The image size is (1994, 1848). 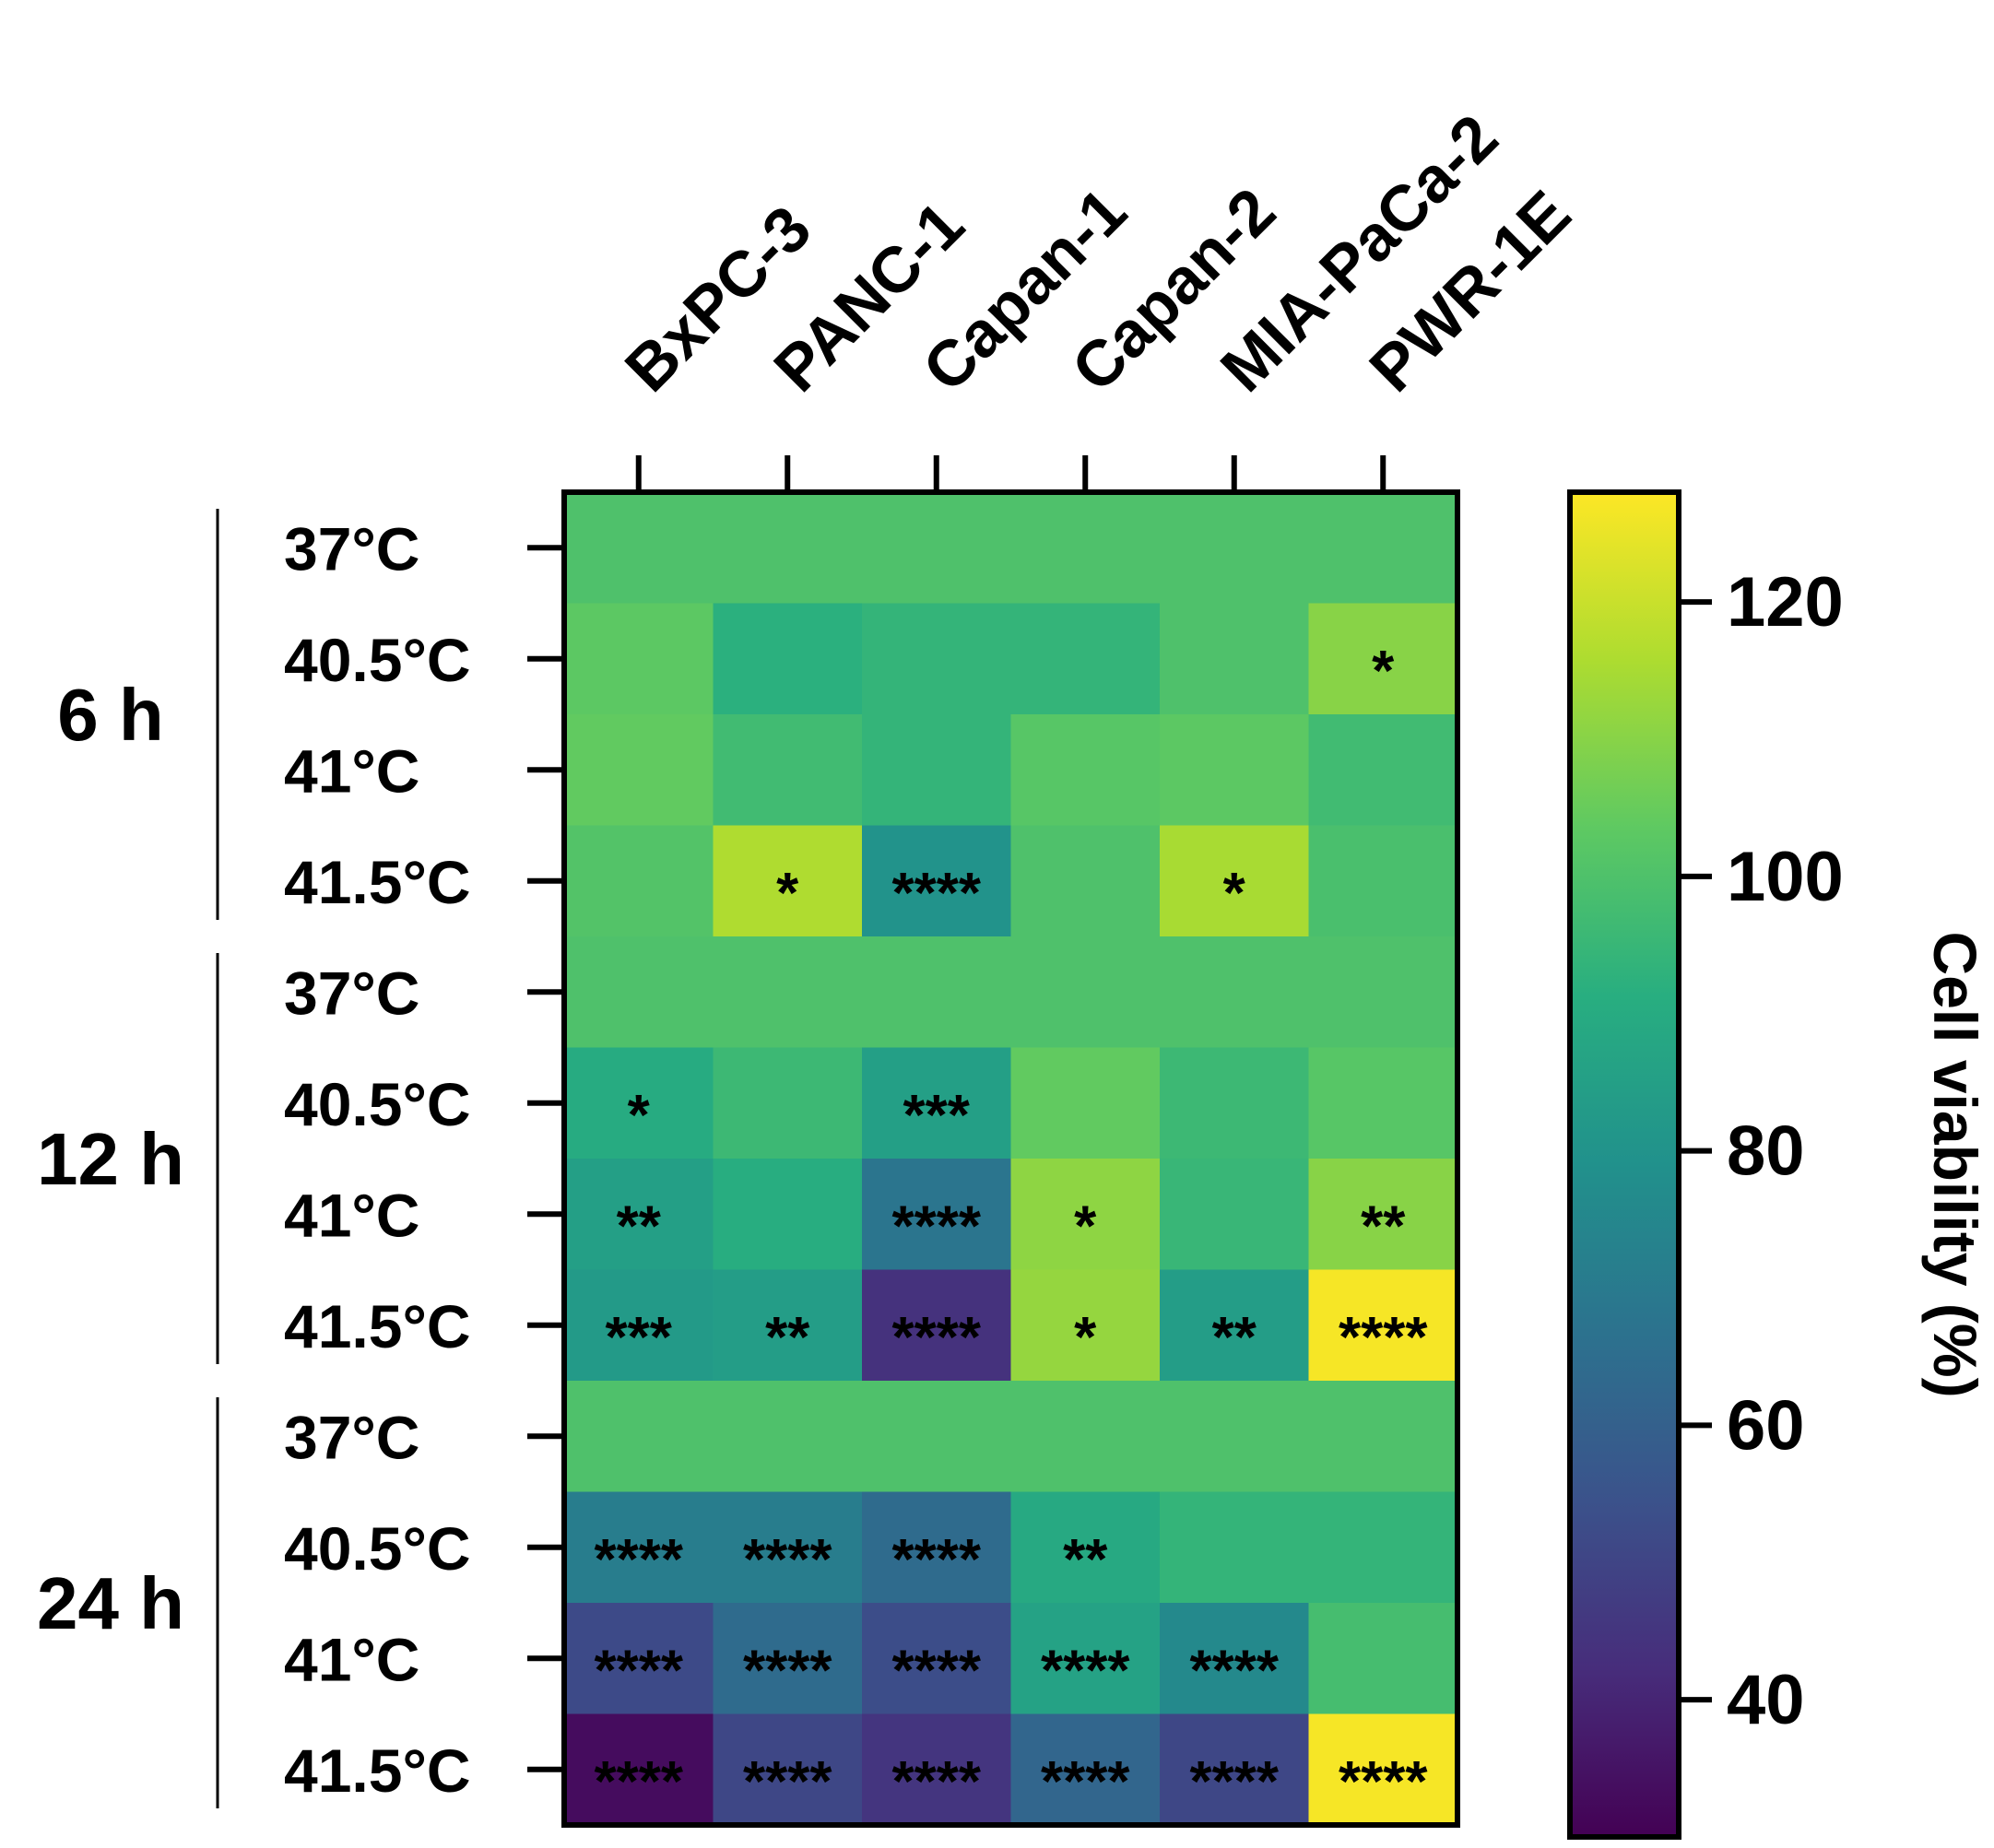 What do you see at coordinates (110, 715) in the screenshot?
I see `group-label: 6 h` at bounding box center [110, 715].